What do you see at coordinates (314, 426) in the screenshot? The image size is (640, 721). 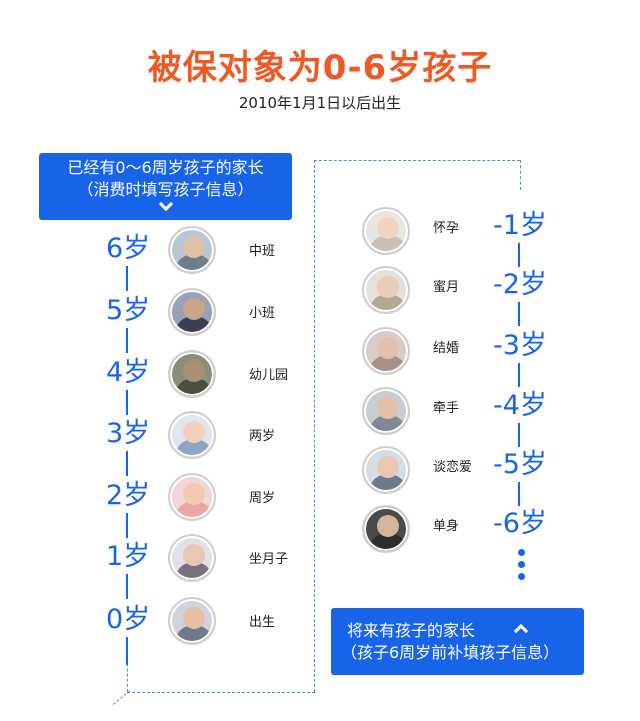 I see `dashed-connector-top-left` at bounding box center [314, 426].